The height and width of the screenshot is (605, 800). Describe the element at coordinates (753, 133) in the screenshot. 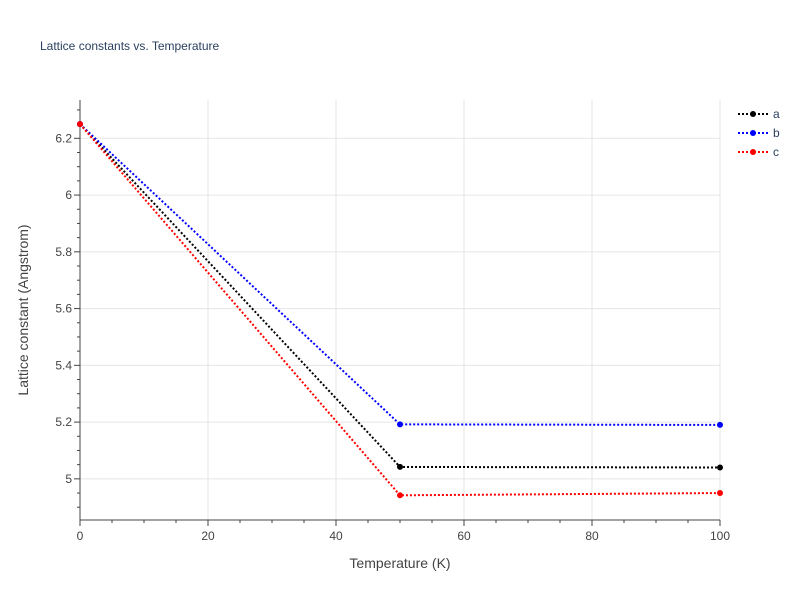

I see `legend-marker-b` at that location.